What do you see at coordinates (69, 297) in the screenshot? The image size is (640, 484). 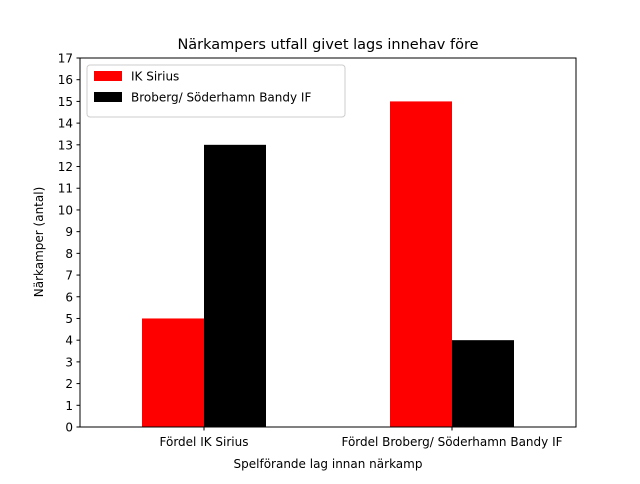 I see `y-tick-label: 6` at bounding box center [69, 297].